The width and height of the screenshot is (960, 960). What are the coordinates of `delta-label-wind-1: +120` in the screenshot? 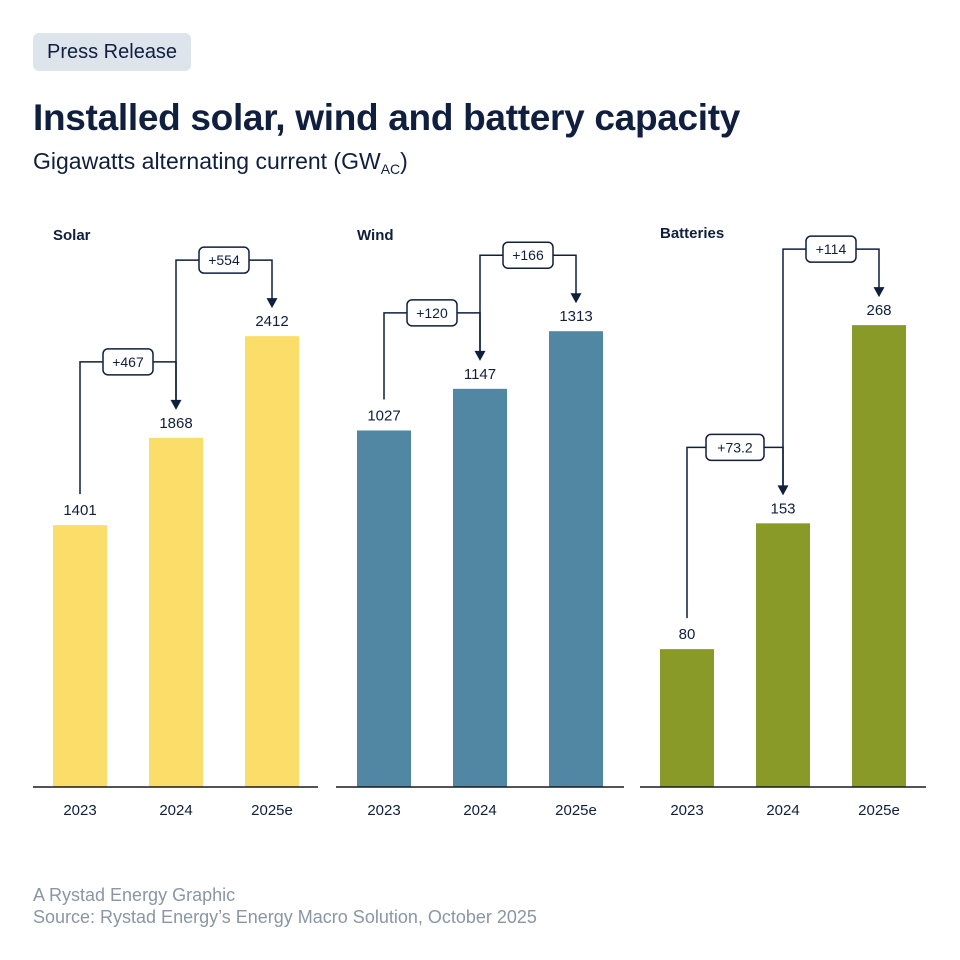 It's located at (432, 313).